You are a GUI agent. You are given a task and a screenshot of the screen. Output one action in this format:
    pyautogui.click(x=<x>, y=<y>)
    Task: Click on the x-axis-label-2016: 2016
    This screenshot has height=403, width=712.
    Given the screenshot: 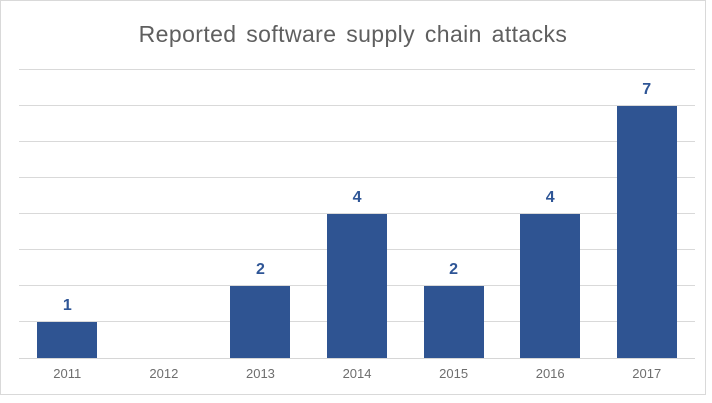 What is the action you would take?
    pyautogui.click(x=550, y=373)
    